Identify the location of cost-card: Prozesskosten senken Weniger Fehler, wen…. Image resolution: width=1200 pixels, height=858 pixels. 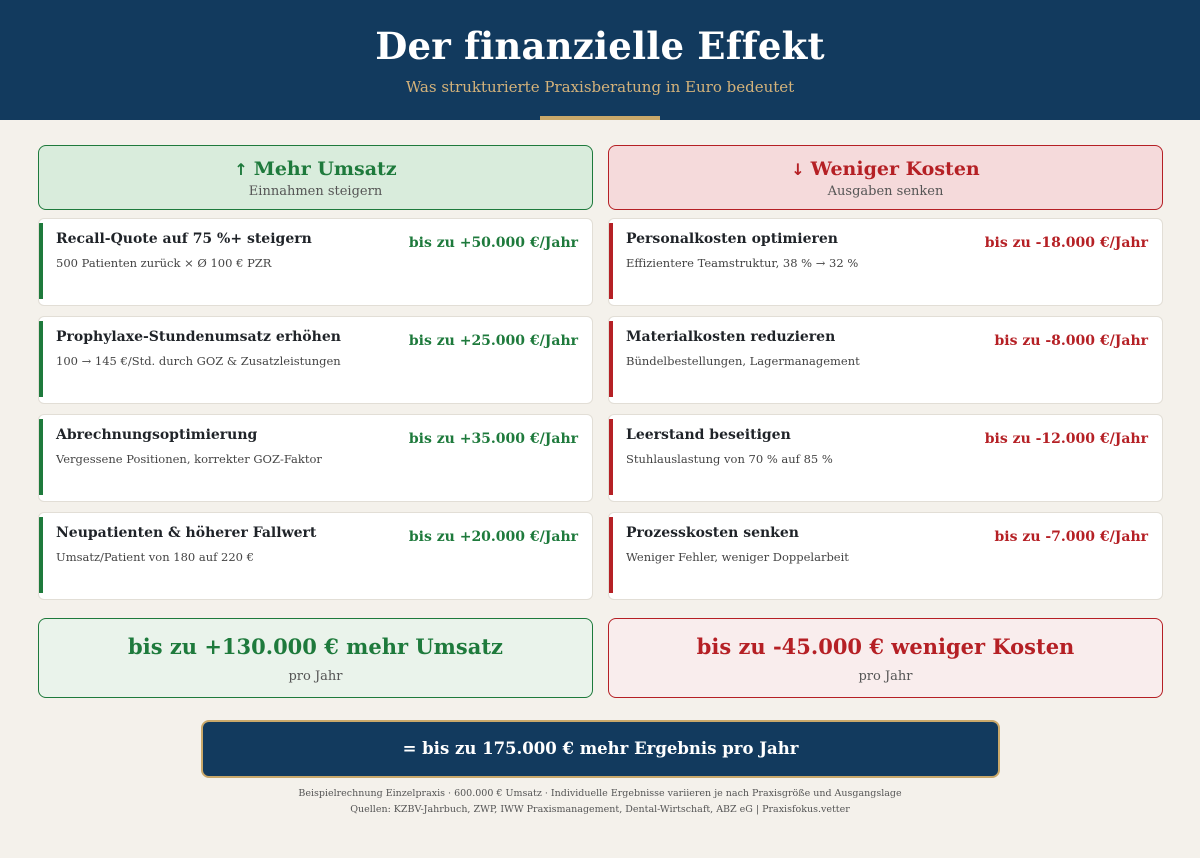
(885, 556).